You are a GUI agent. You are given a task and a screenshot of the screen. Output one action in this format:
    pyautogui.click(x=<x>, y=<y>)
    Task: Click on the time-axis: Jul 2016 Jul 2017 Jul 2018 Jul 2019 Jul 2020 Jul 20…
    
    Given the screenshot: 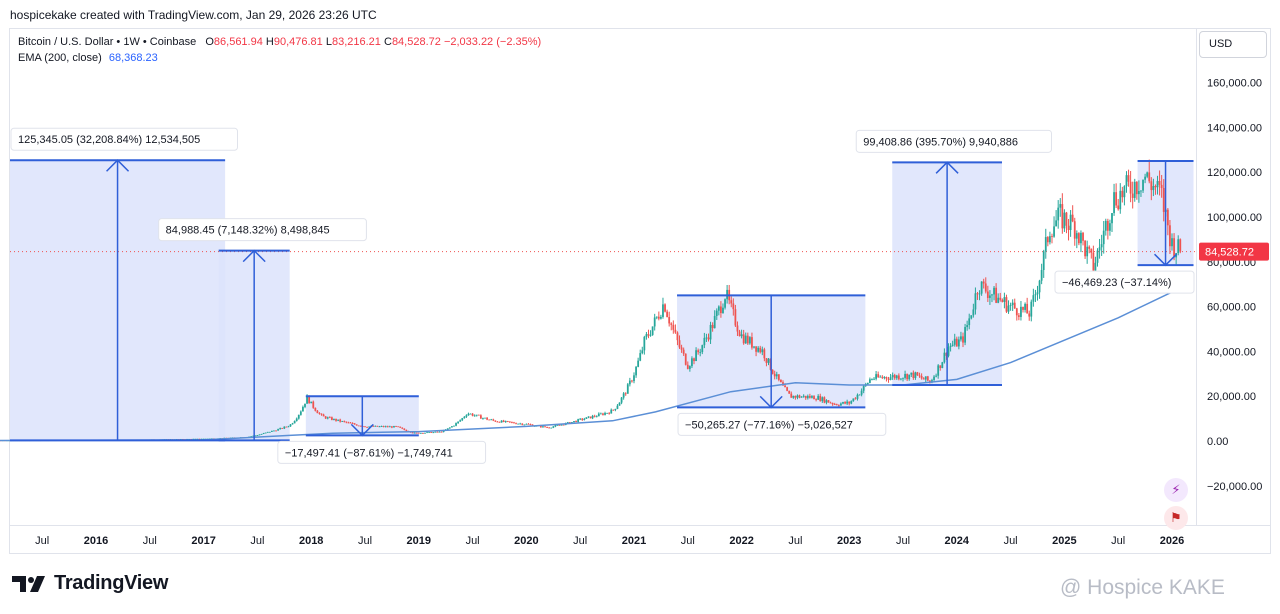 What is the action you would take?
    pyautogui.click(x=609, y=541)
    